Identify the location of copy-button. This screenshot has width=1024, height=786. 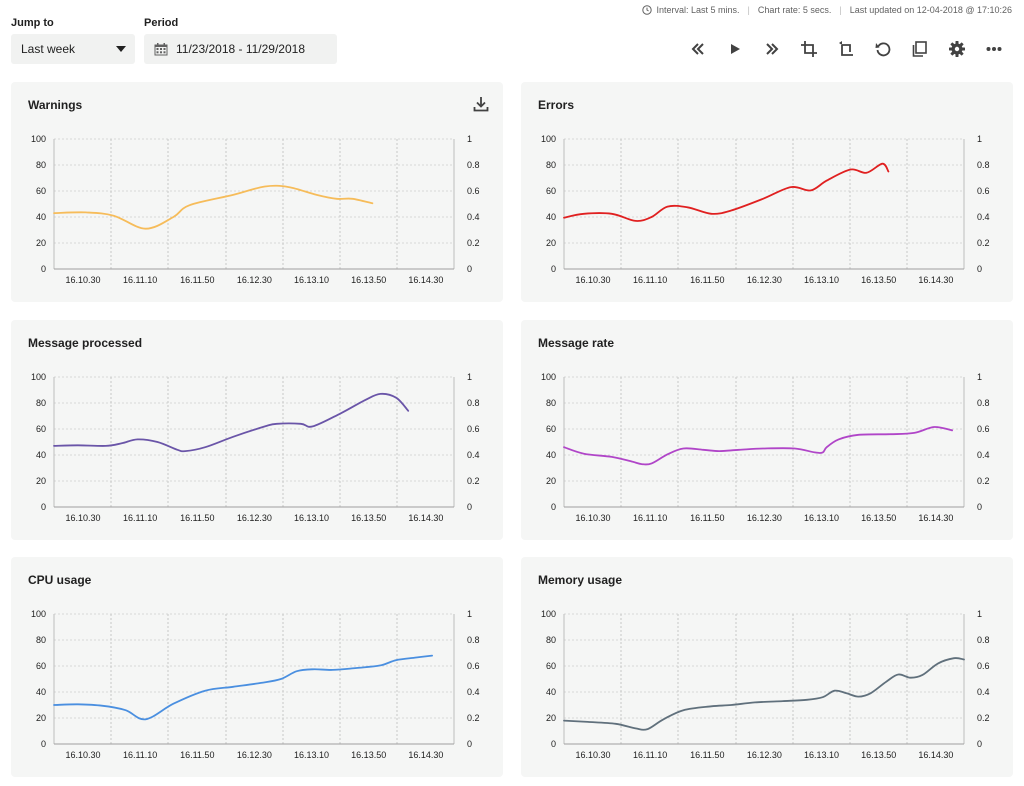
(919, 49).